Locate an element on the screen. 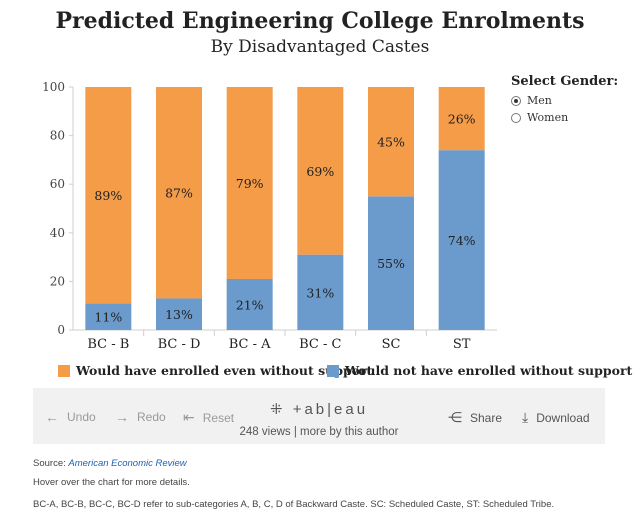 This screenshot has width=640, height=531. legend-swatch-blue is located at coordinates (333, 370).